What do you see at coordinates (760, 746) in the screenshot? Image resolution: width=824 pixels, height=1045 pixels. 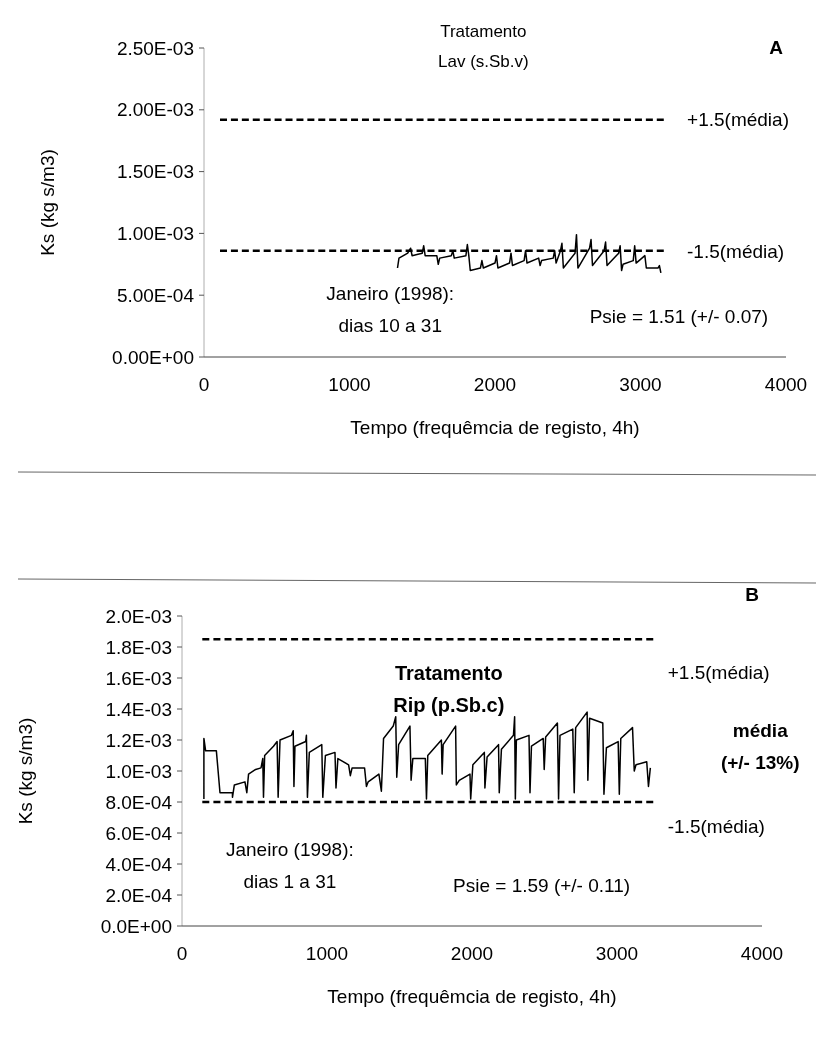 I see `annotation: média (+/- 13%)` at bounding box center [760, 746].